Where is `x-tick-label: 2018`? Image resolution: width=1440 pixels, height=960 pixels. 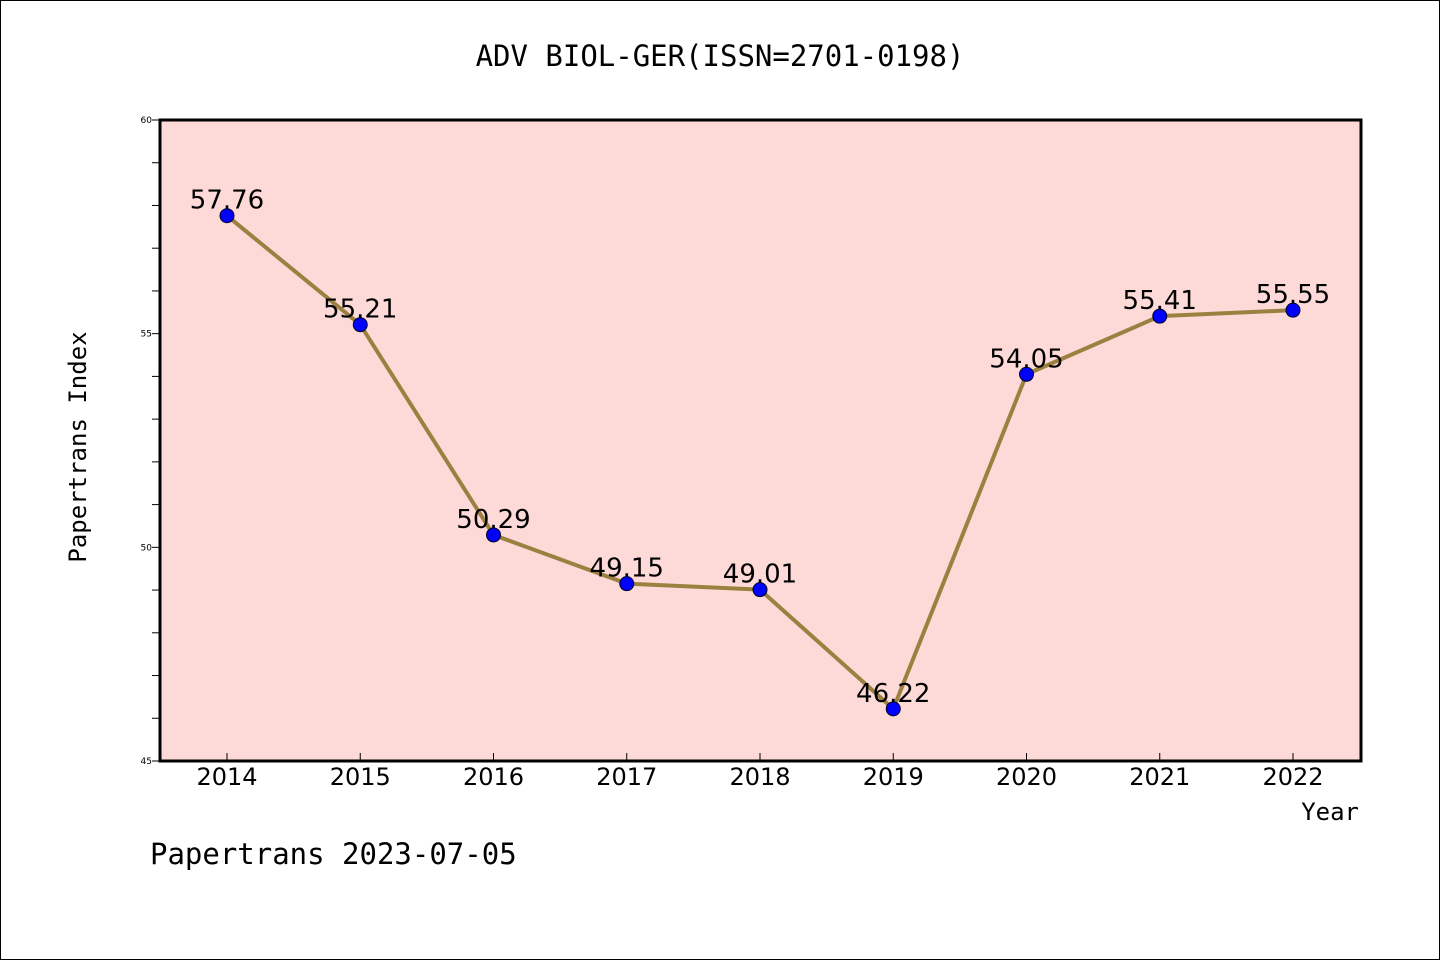
x-tick-label: 2018 is located at coordinates (759, 777).